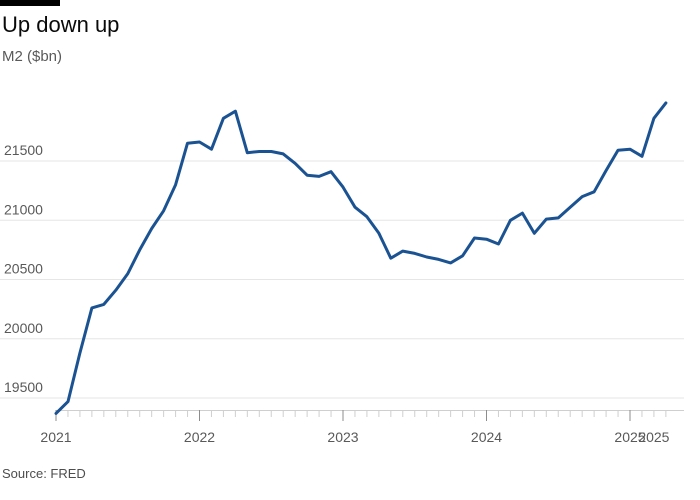  I want to click on y-tick-label: 21500, so click(23, 150).